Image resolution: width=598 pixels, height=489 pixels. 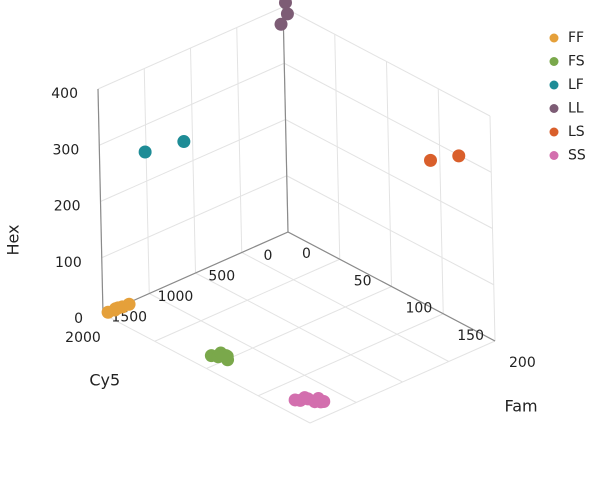 I want to click on x-axis-title: Fam, so click(x=520, y=406).